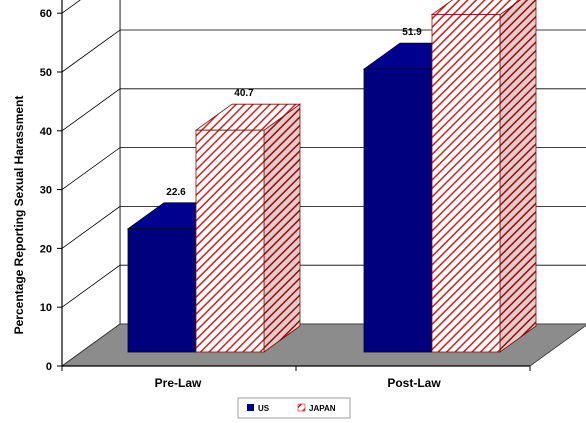  Describe the element at coordinates (250, 407) in the screenshot. I see `legend-swatch-us` at that location.